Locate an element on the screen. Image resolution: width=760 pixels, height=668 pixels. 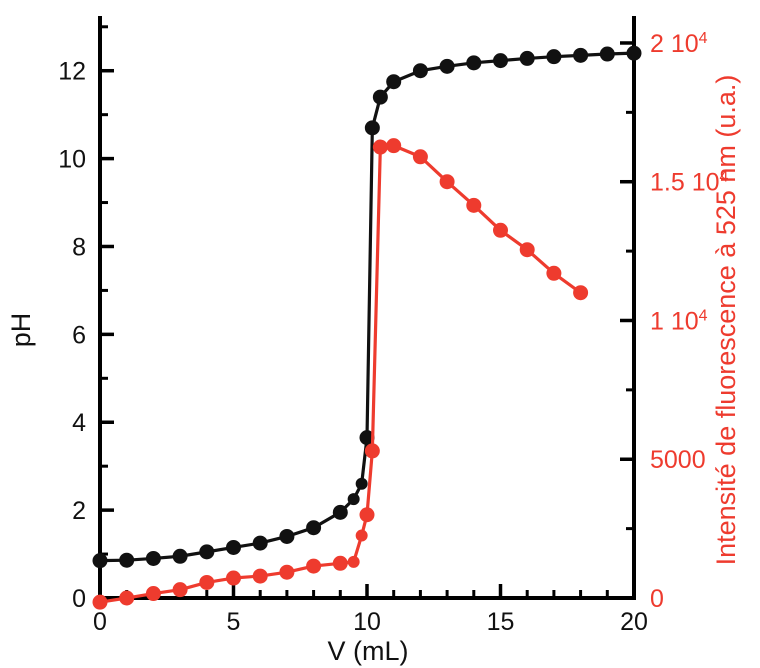
bottom-axis-ticklabels: 0 5 10 15 20 is located at coordinates (370, 622).